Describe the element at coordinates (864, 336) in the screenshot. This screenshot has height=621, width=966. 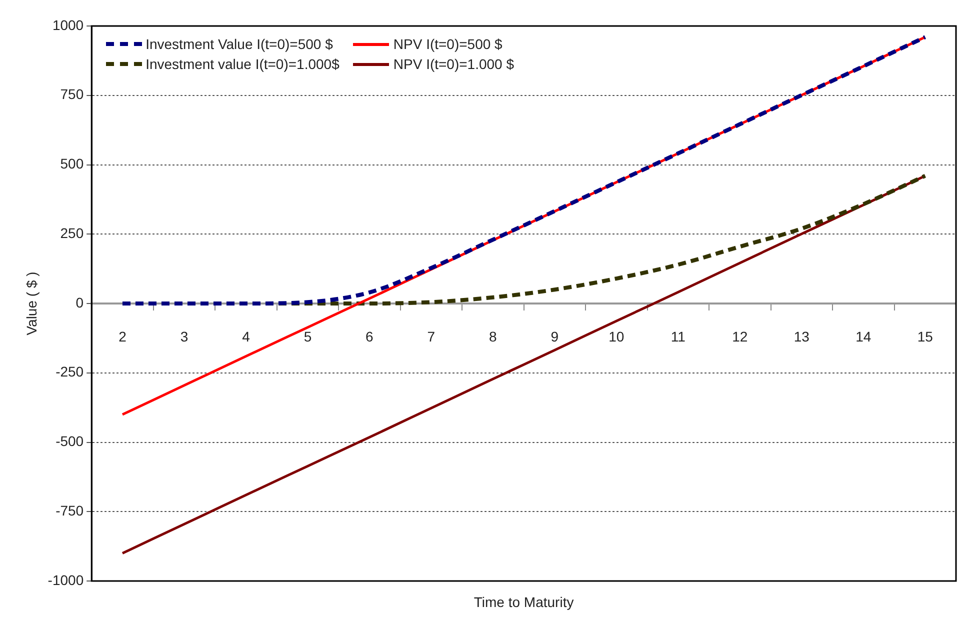
I see `x-tick-label: 14` at that location.